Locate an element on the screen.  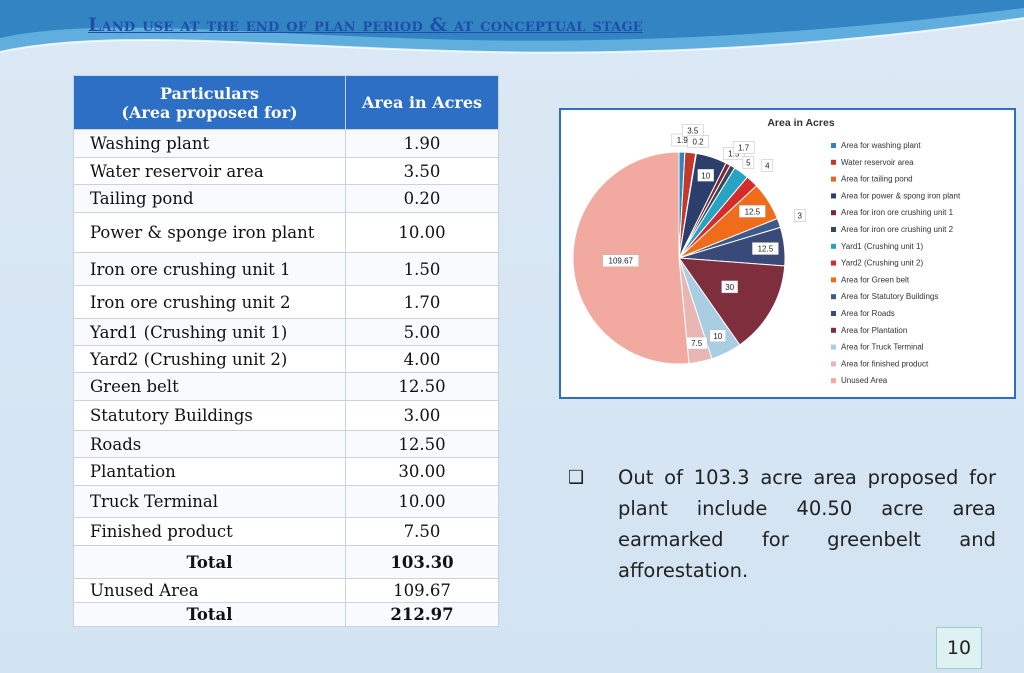
svg-text: 1.9 is located at coordinates (683, 140).